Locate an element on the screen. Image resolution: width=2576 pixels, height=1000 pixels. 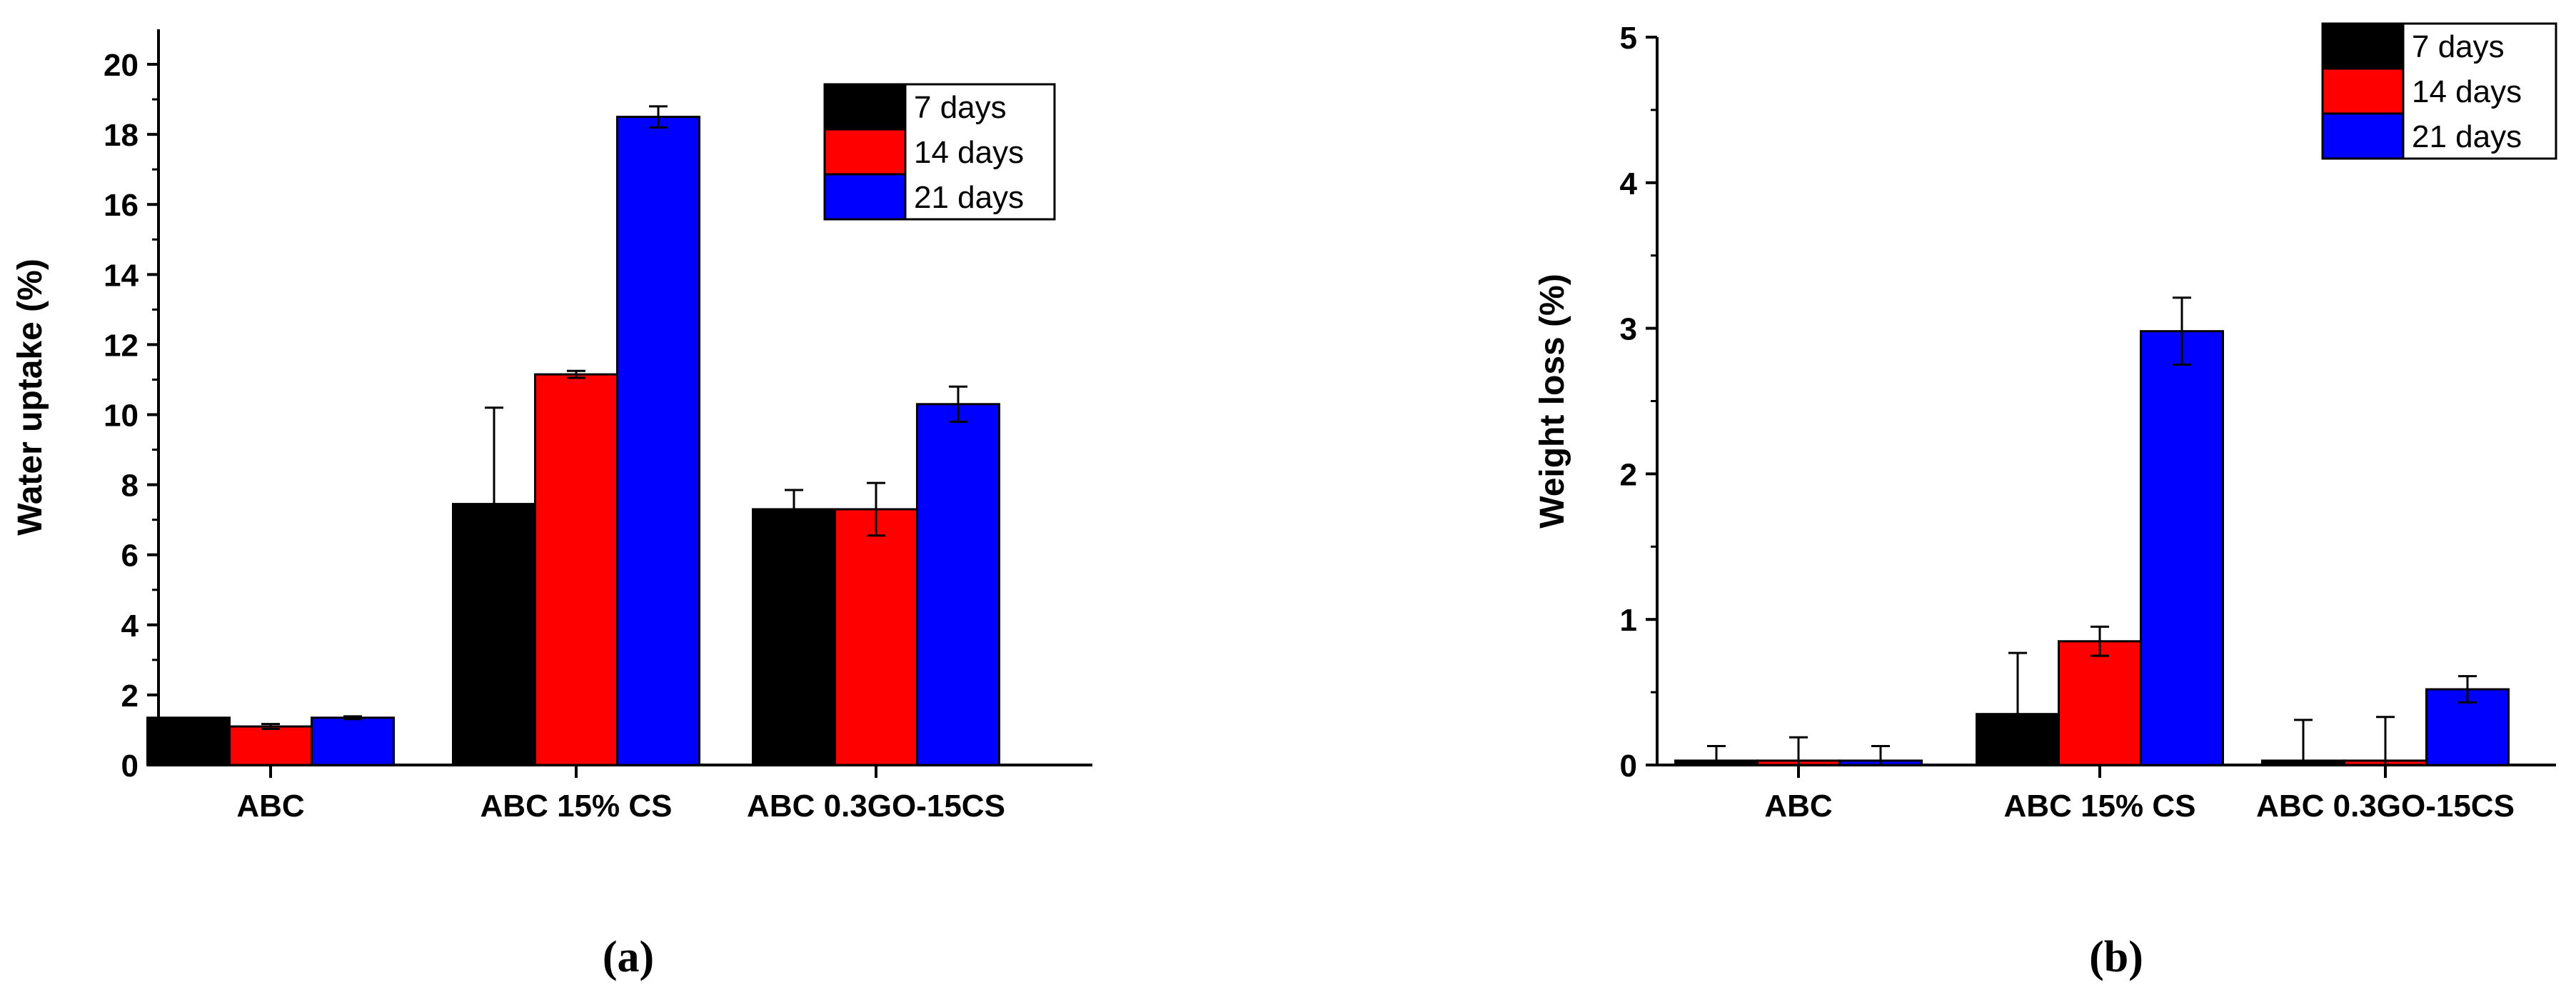
y-tick-label: 14 is located at coordinates (122, 275).